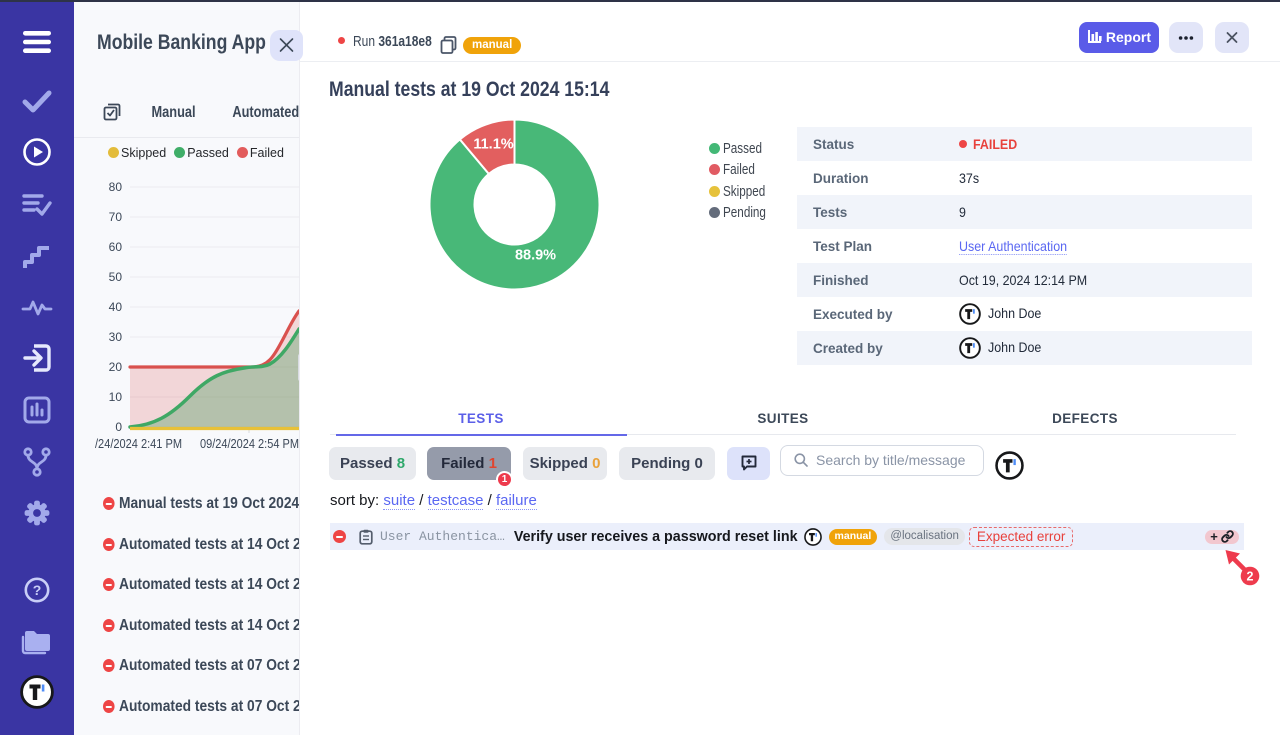 This screenshot has height=735, width=1280. What do you see at coordinates (116, 277) in the screenshot?
I see `svg-text: 50` at bounding box center [116, 277].